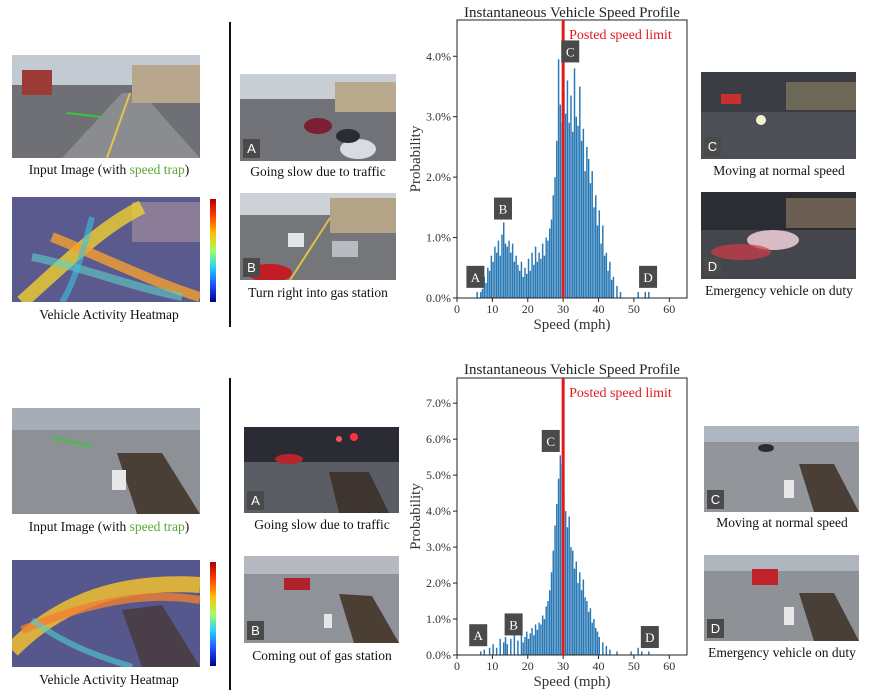  Describe the element at coordinates (779, 170) in the screenshot. I see `example-c-caption-1: Moving at normal speed` at that location.